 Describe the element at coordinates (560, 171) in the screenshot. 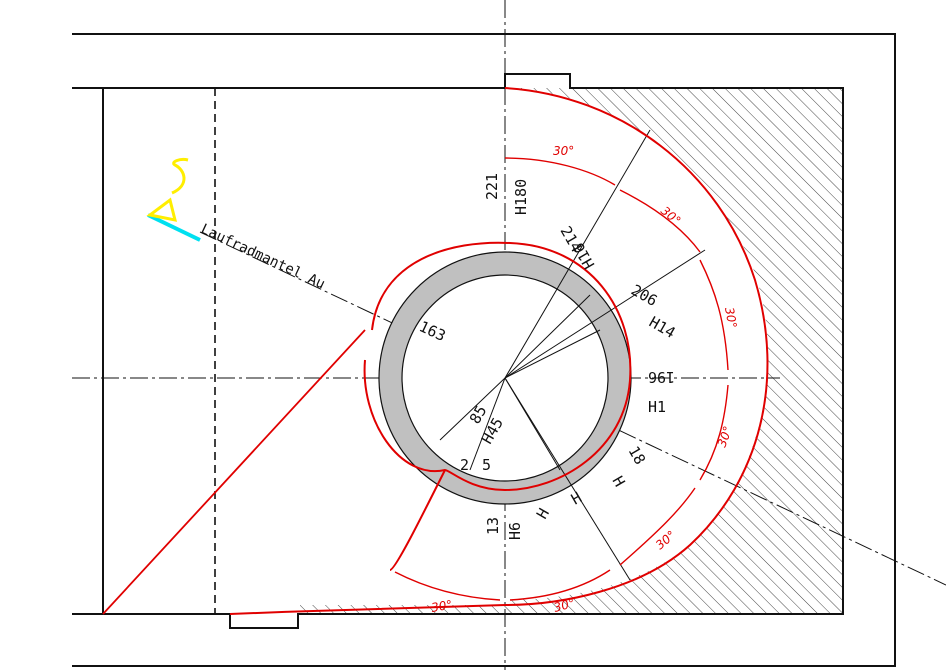

I see `dim-arc-top` at that location.